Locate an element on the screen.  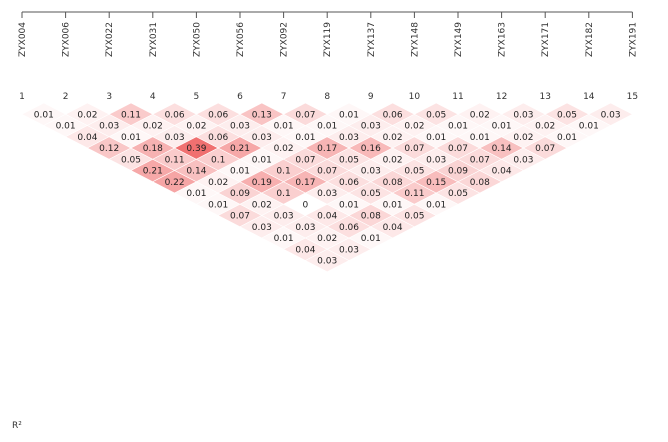
marker-label: ZYX171 is located at coordinates (546, 39).